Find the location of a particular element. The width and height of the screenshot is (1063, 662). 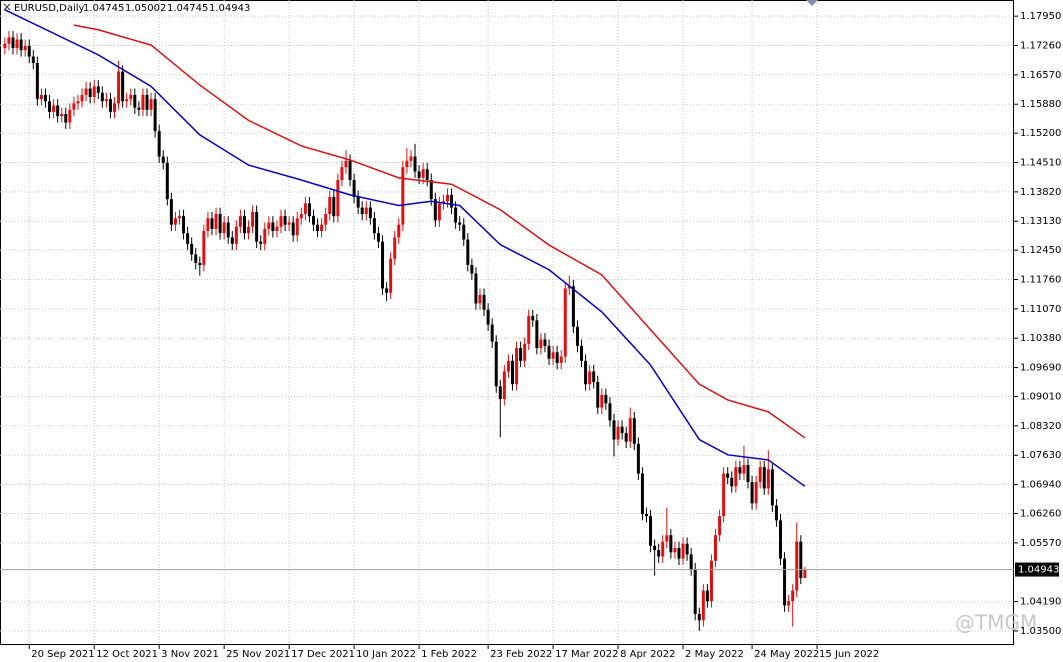

open: 1.04745 is located at coordinates (103, 8).